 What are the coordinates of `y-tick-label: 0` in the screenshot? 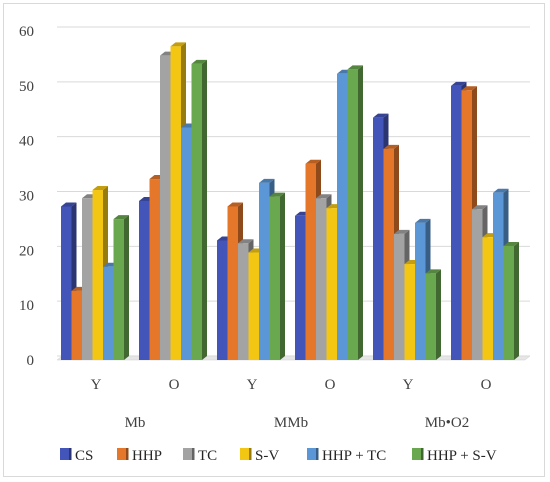 It's located at (31, 361).